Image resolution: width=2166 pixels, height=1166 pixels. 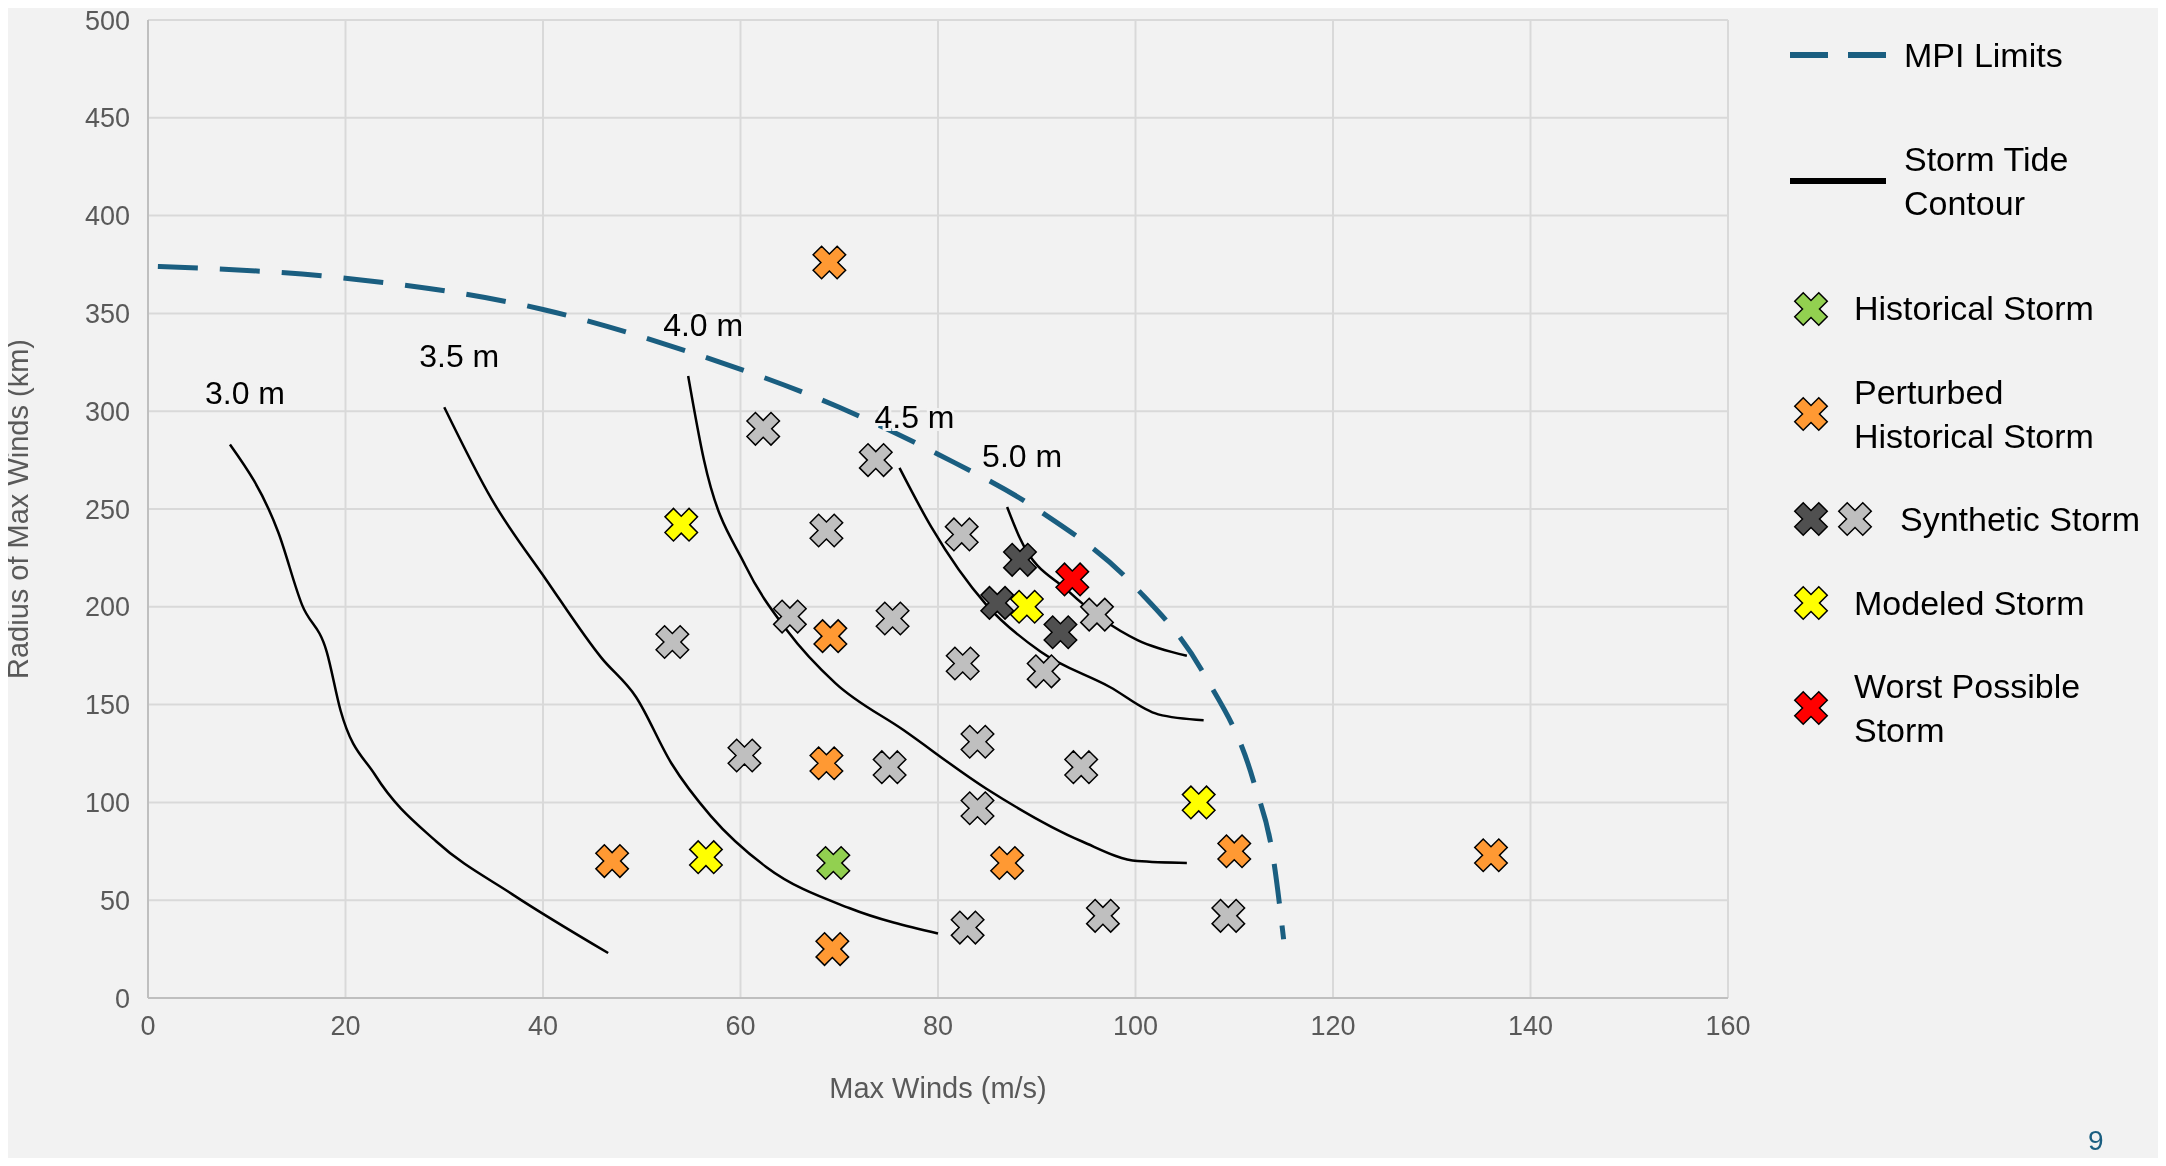 What do you see at coordinates (107, 411) in the screenshot?
I see `y-tick-label: 300` at bounding box center [107, 411].